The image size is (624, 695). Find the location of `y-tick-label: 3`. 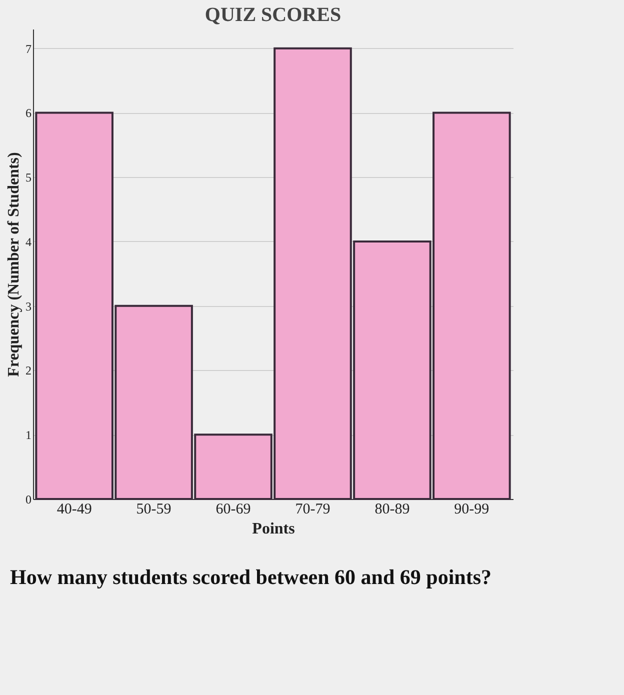

y-tick-label: 3 is located at coordinates (29, 306).